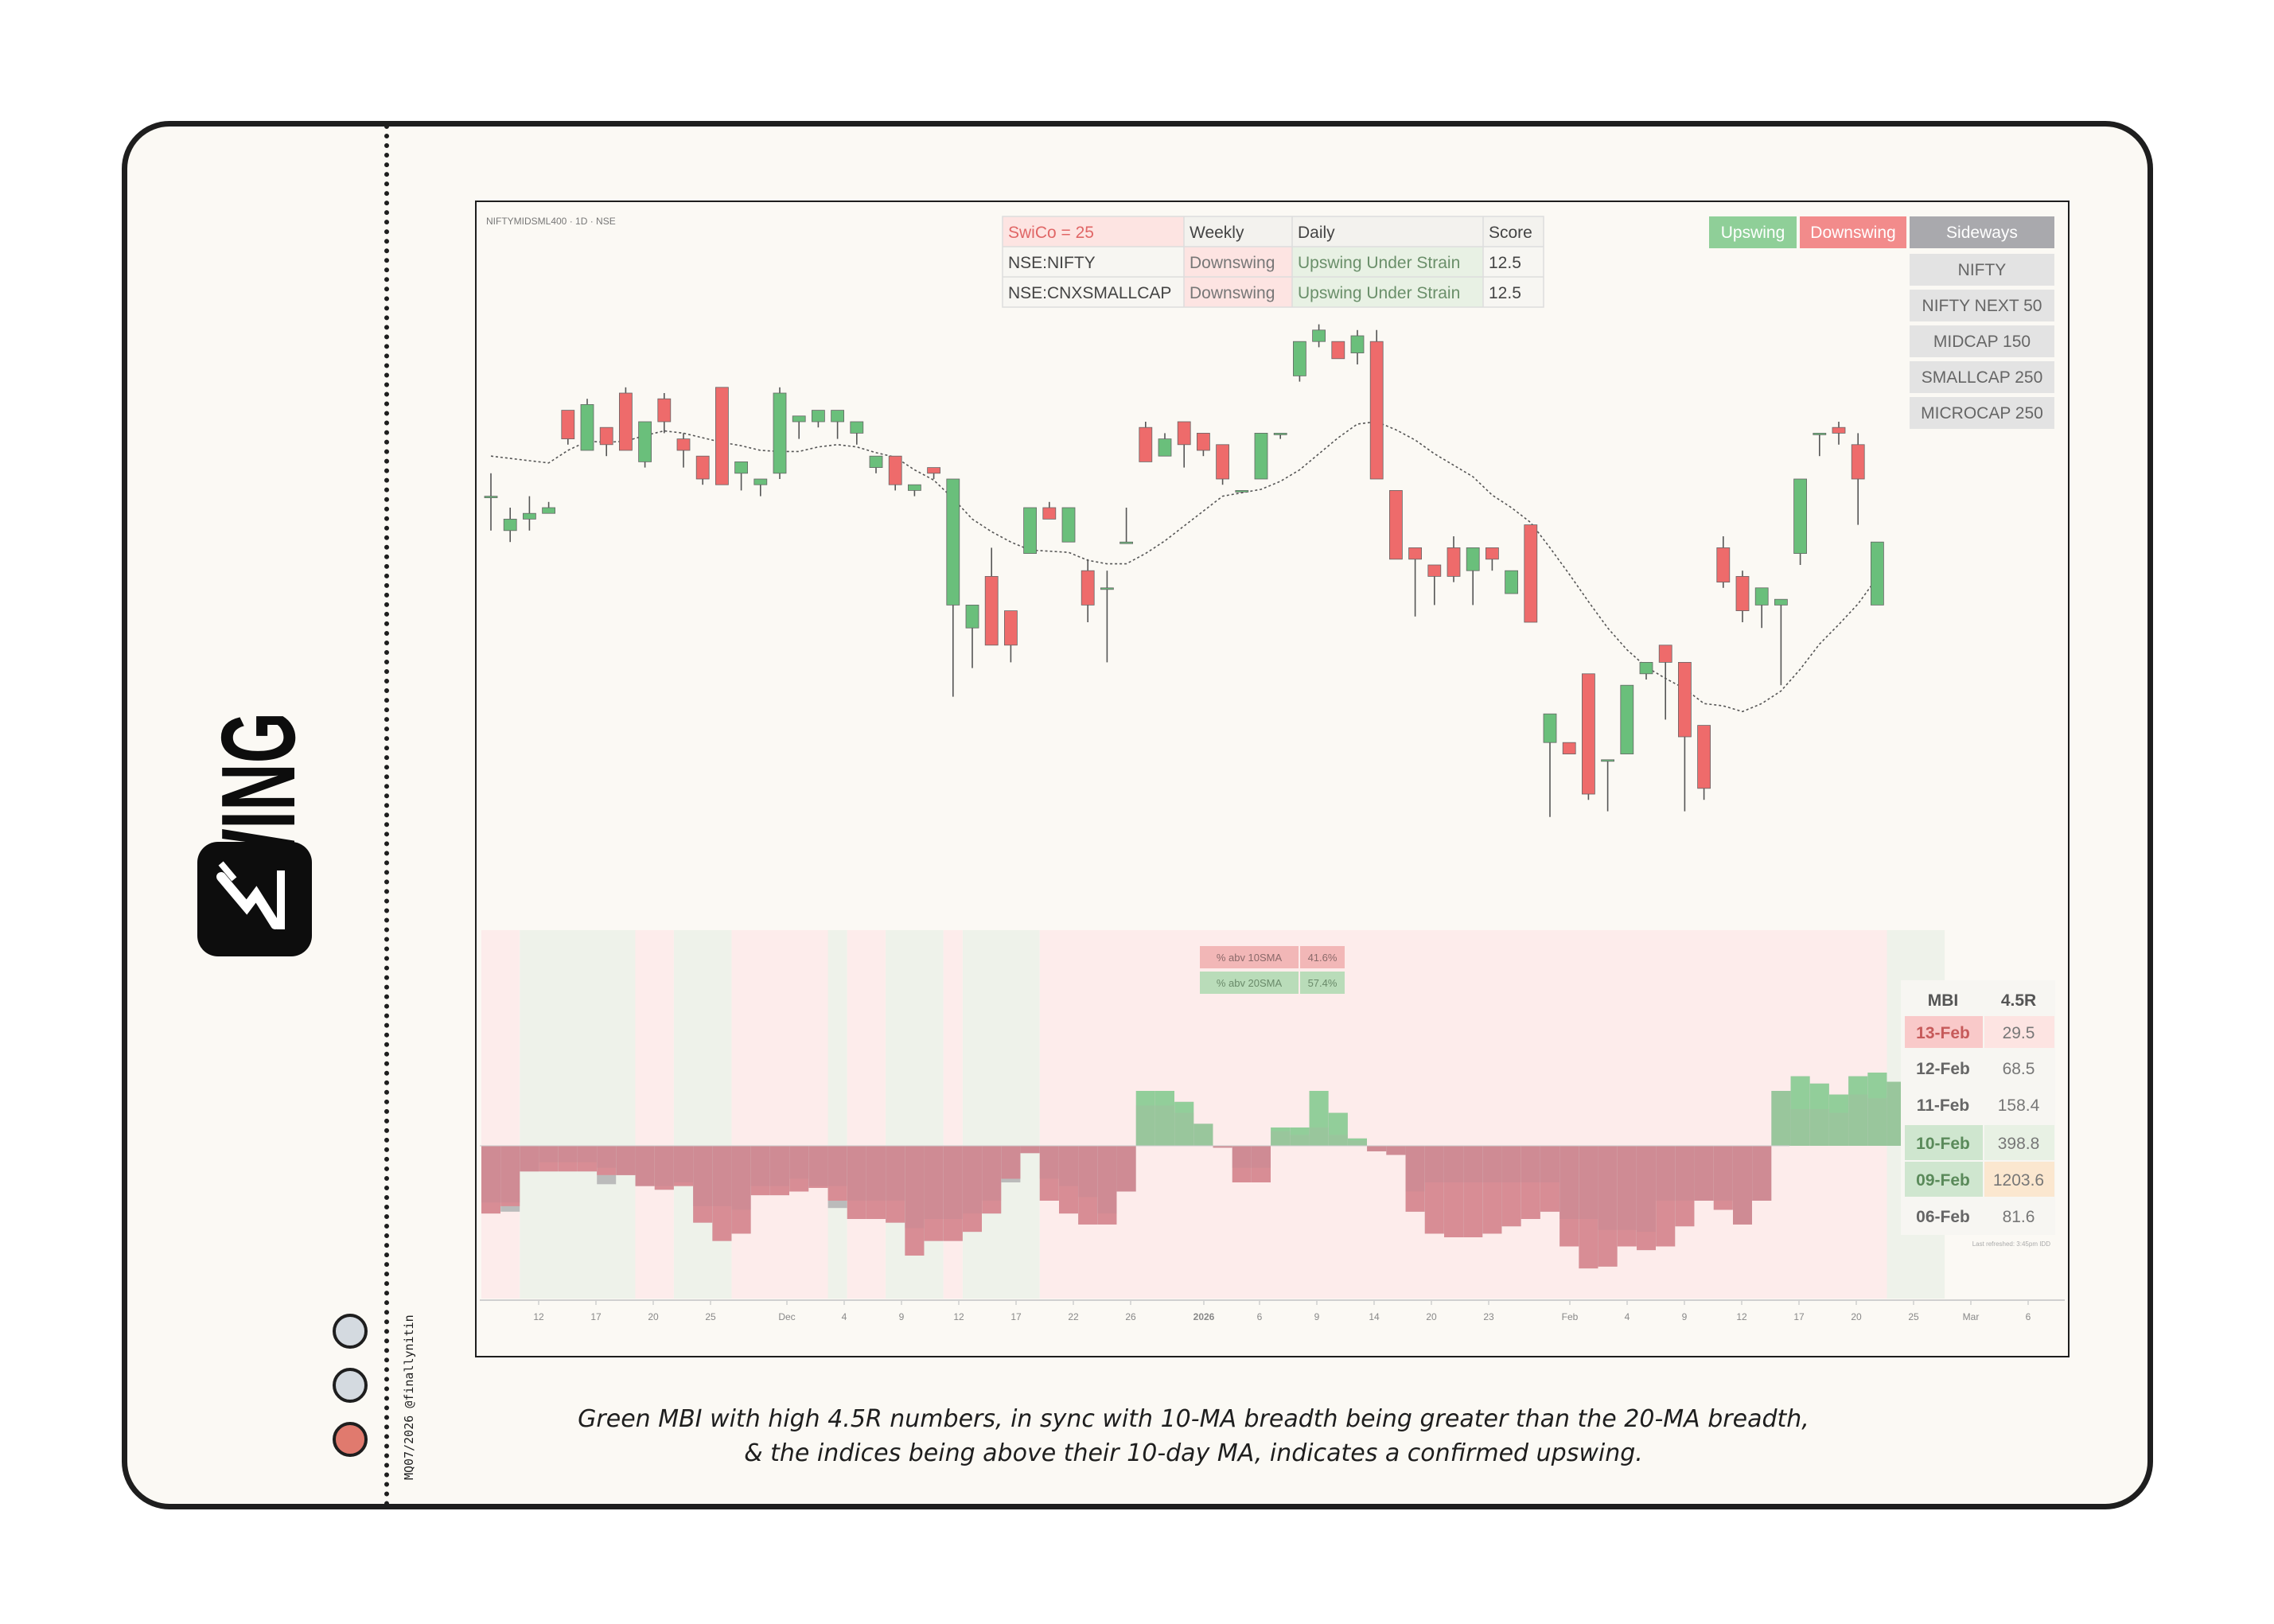  I want to click on mbi-footnote: Last refreshed: 3:45pm IDD, so click(2011, 1244).